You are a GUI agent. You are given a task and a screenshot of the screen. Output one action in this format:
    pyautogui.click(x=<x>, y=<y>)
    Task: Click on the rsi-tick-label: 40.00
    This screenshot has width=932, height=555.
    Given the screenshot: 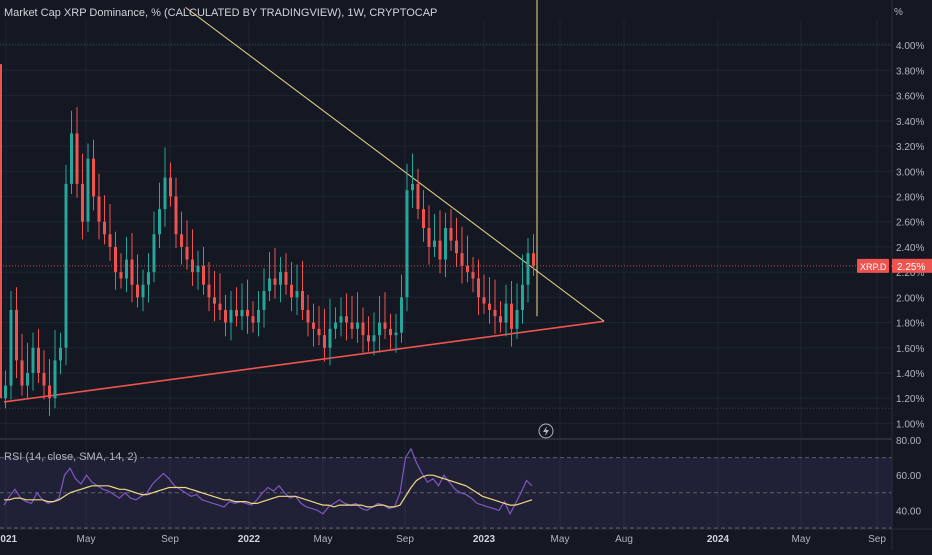 What is the action you would take?
    pyautogui.click(x=908, y=511)
    